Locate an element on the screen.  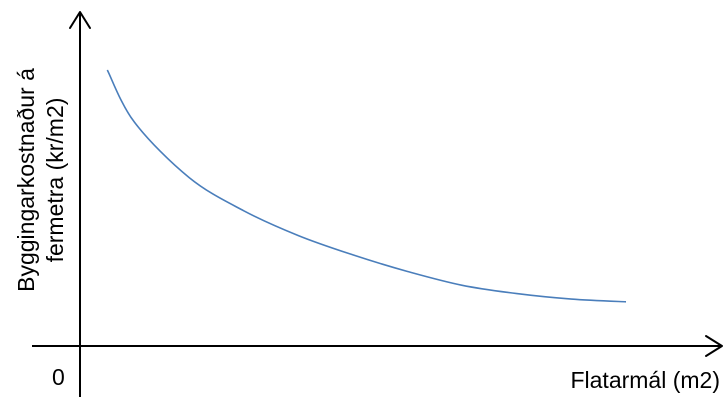
x-axis-label: Flatarmál (m2) is located at coordinates (645, 380).